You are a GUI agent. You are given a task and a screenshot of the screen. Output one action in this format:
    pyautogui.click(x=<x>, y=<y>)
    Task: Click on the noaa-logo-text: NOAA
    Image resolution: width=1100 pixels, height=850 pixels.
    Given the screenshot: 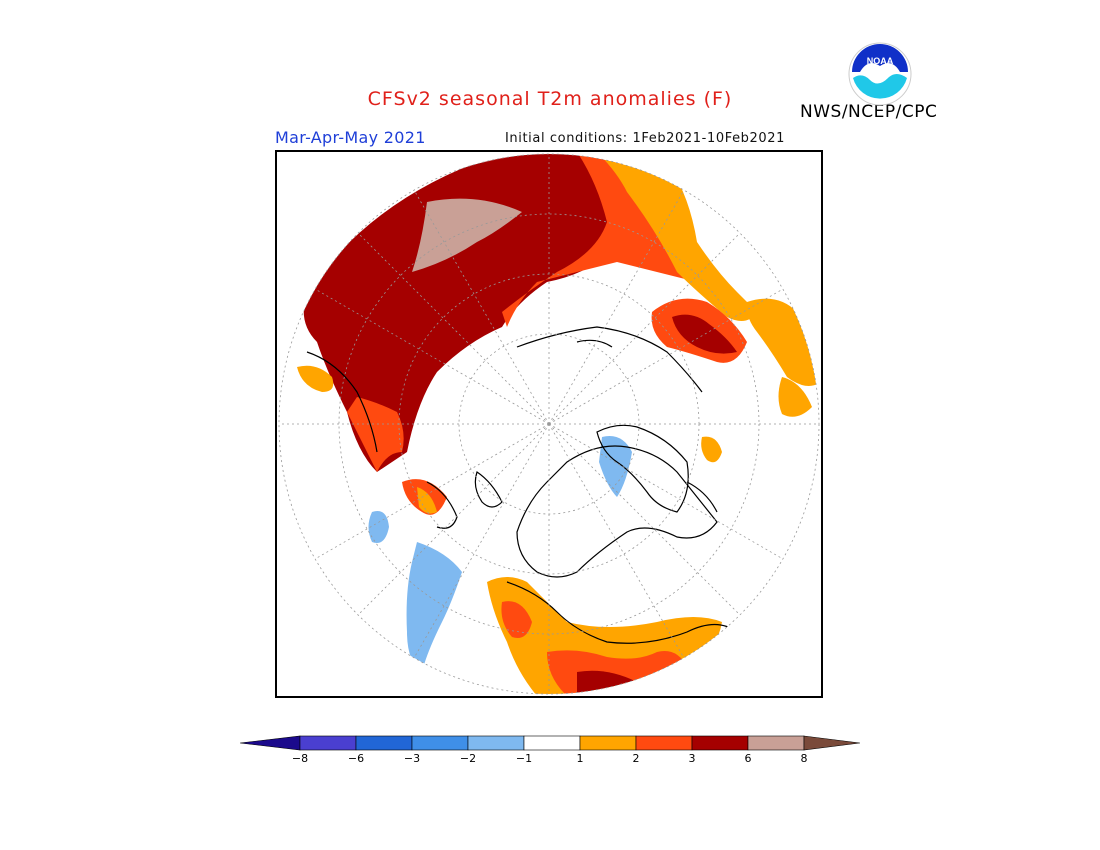 What is the action you would take?
    pyautogui.click(x=880, y=61)
    